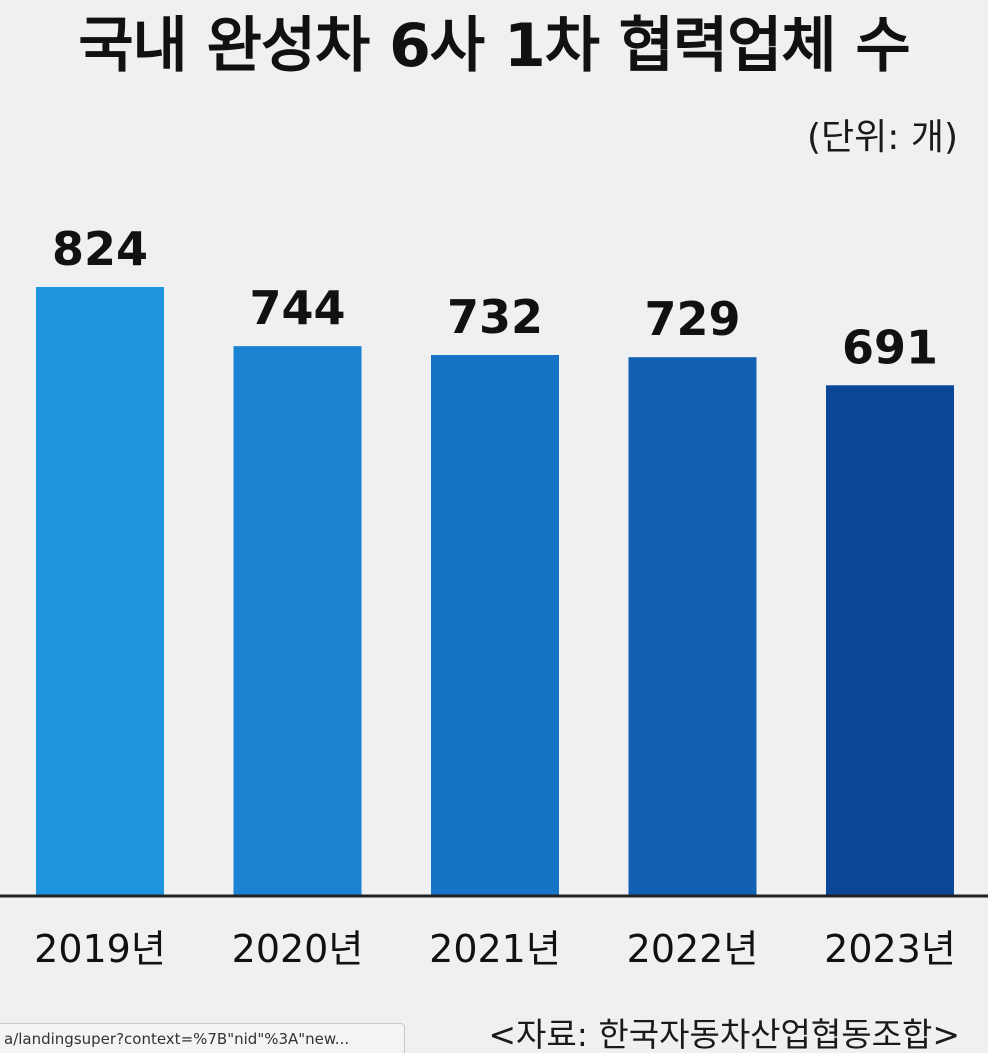 This screenshot has height=1053, width=988. What do you see at coordinates (882, 137) in the screenshot?
I see `unit-label: (단위: 개)` at bounding box center [882, 137].